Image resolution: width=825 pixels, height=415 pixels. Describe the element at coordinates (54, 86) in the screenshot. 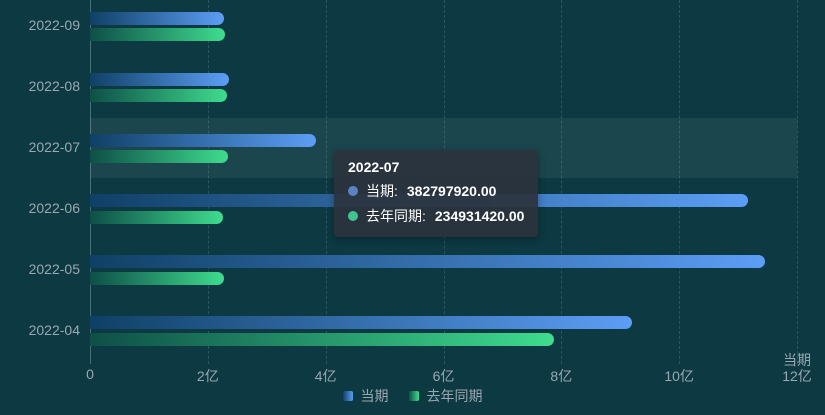

I see `y-axis-category-label: 2022-08` at that location.